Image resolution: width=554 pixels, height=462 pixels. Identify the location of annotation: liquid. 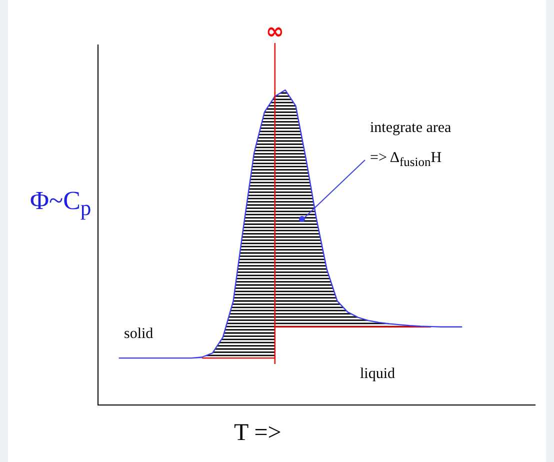
(378, 374).